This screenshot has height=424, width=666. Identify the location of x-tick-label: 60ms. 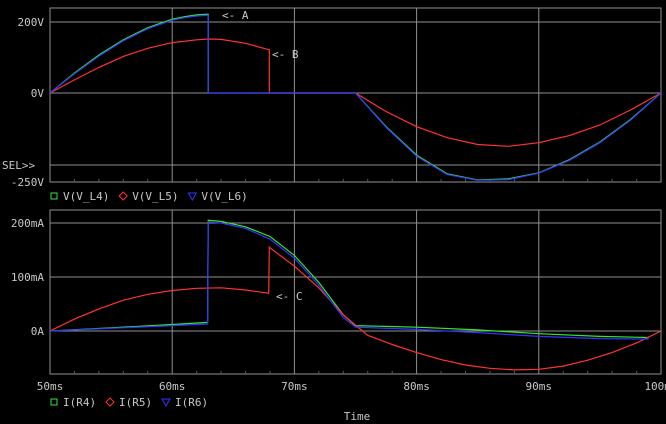
(172, 386).